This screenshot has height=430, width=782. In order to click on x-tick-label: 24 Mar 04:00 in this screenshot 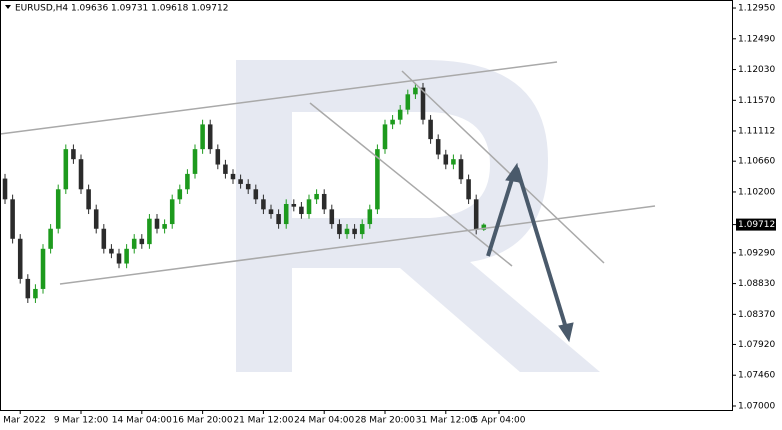, I will do `click(324, 421)`.